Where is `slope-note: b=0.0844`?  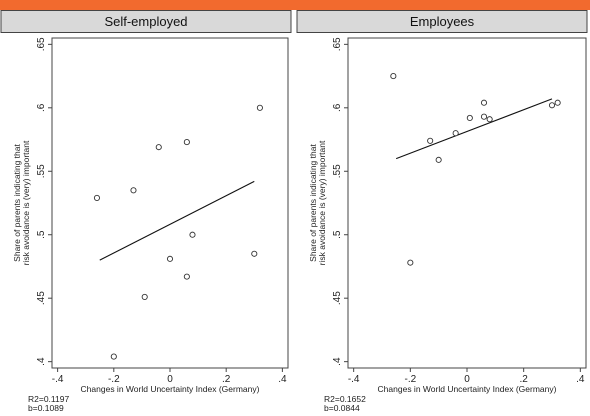
slope-note: b=0.0844 is located at coordinates (342, 408).